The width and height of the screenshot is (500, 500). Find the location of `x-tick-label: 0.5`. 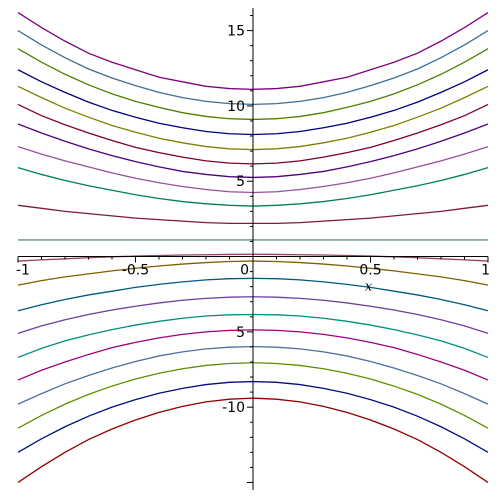

x-tick-label: 0.5 is located at coordinates (370, 271).